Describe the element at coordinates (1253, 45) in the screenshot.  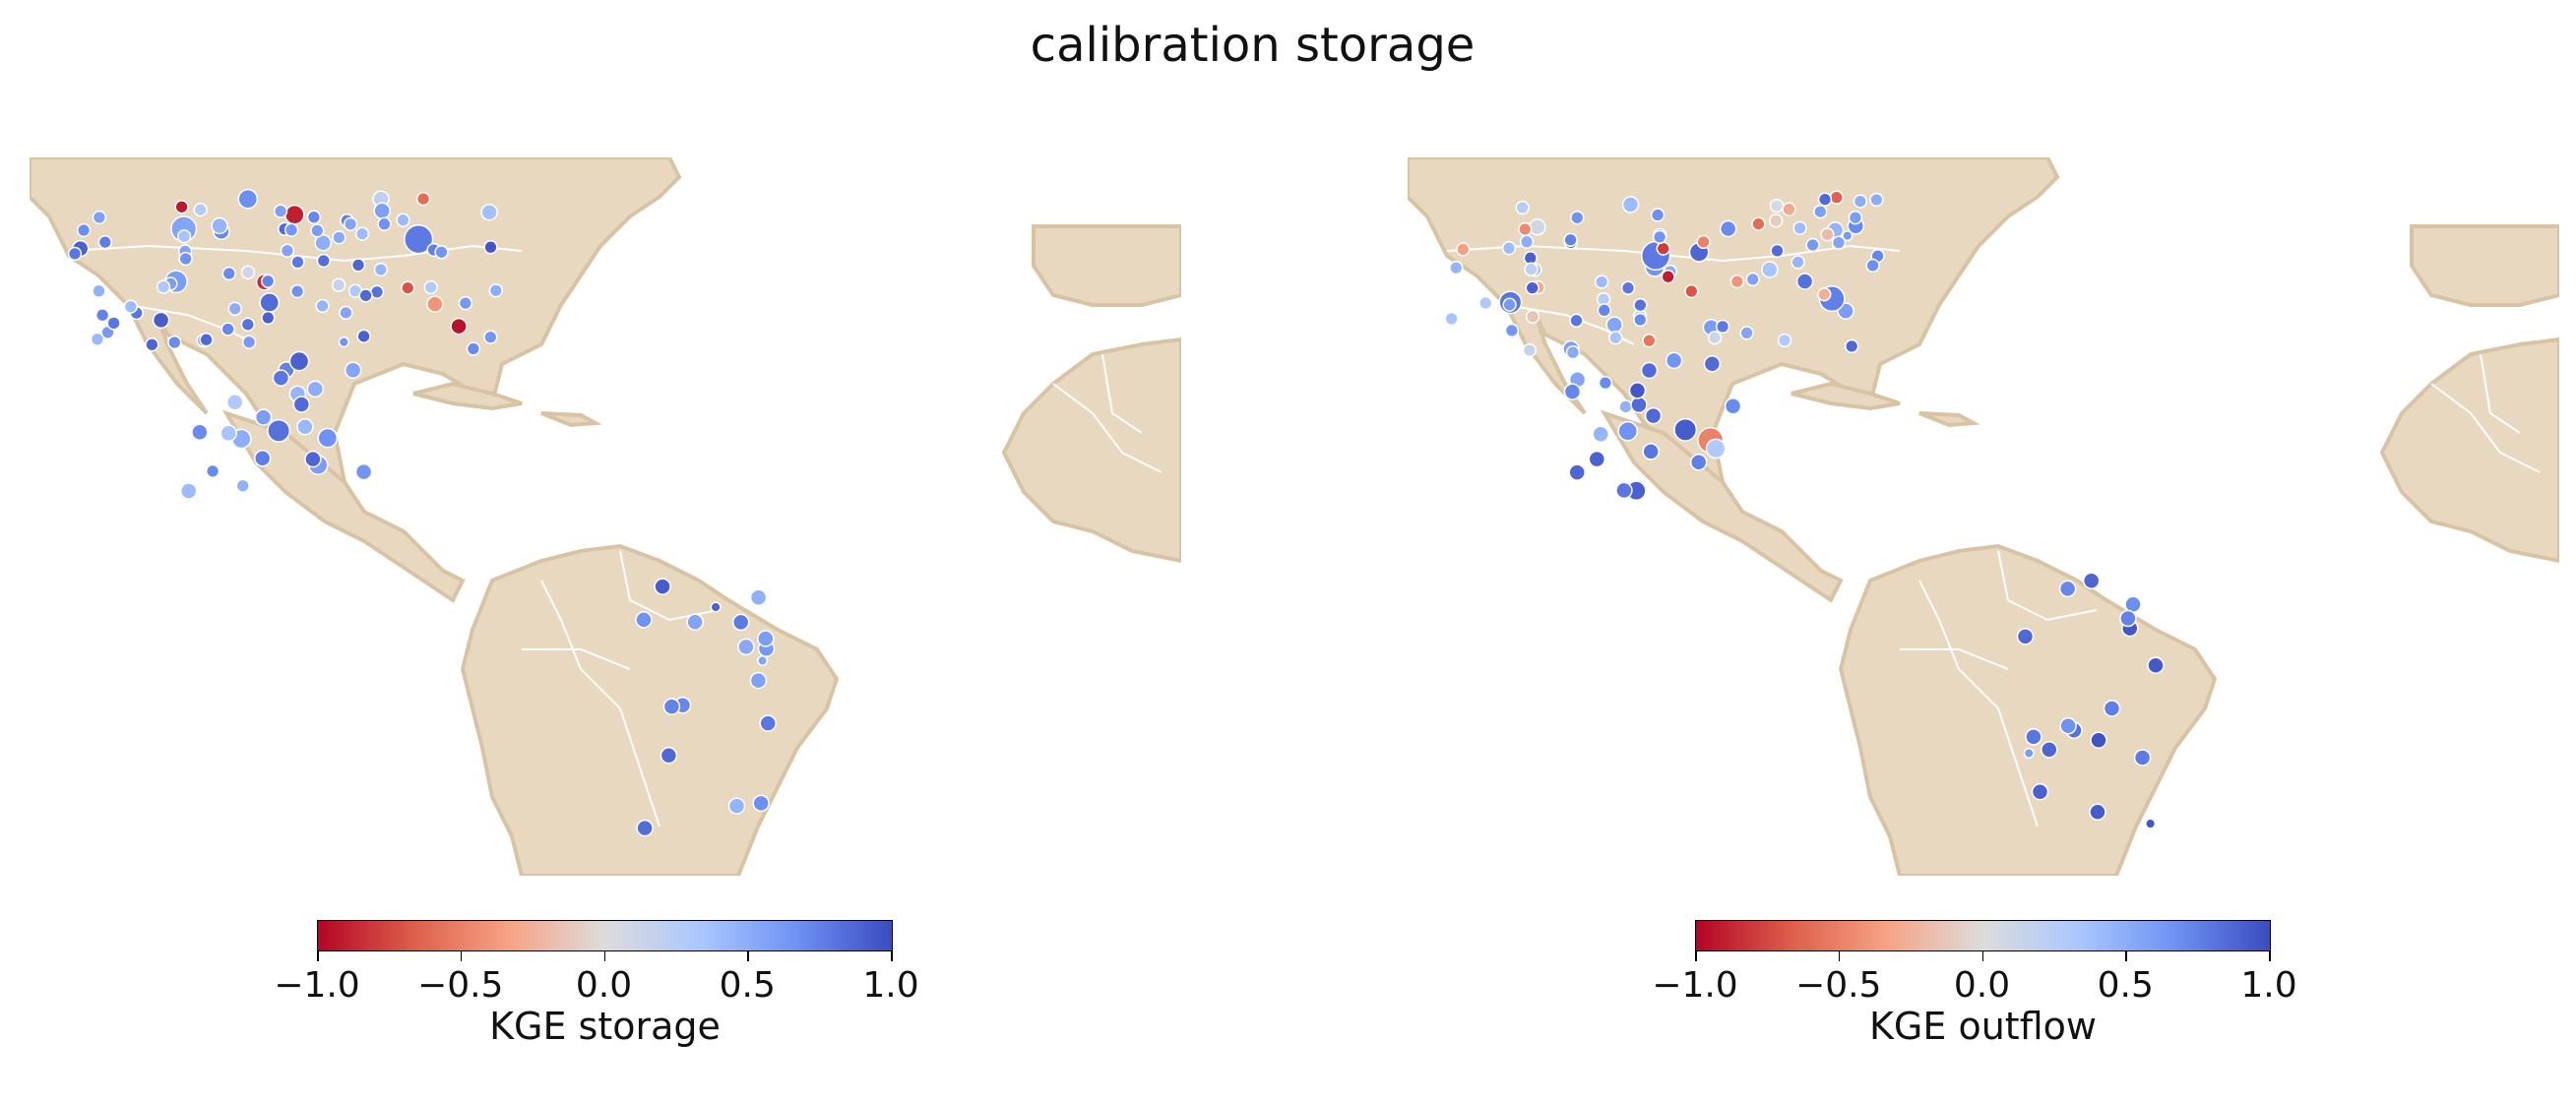
I see `figure-title: calibration storage` at that location.